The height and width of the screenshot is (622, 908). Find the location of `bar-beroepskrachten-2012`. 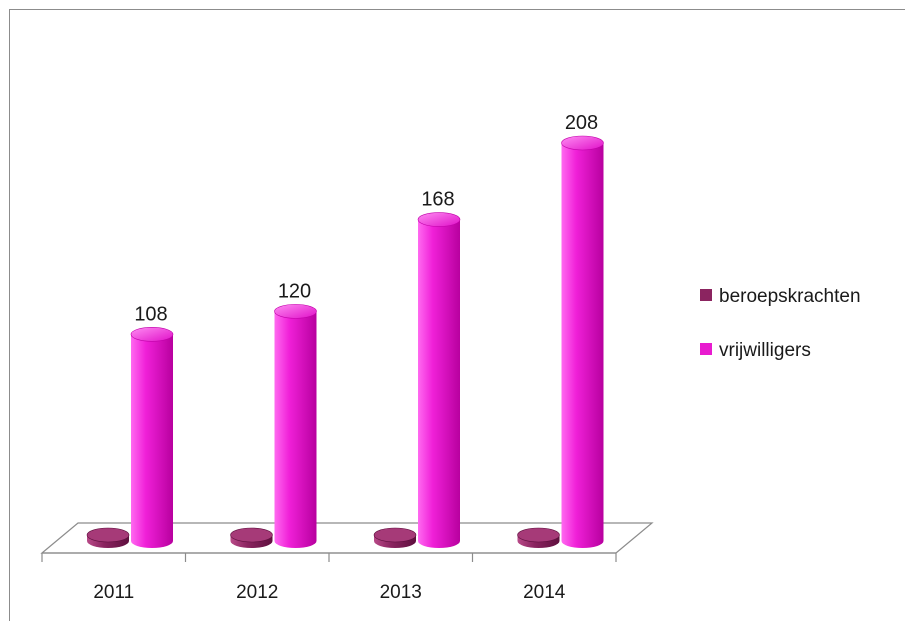

bar-beroepskrachten-2012 is located at coordinates (252, 538).